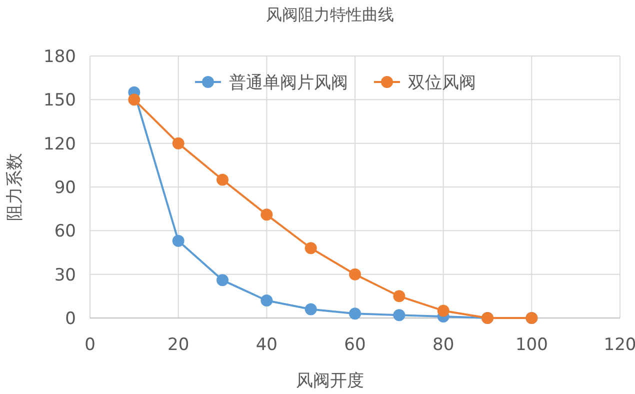  Describe the element at coordinates (179, 345) in the screenshot. I see `x-tick-label: 20` at that location.